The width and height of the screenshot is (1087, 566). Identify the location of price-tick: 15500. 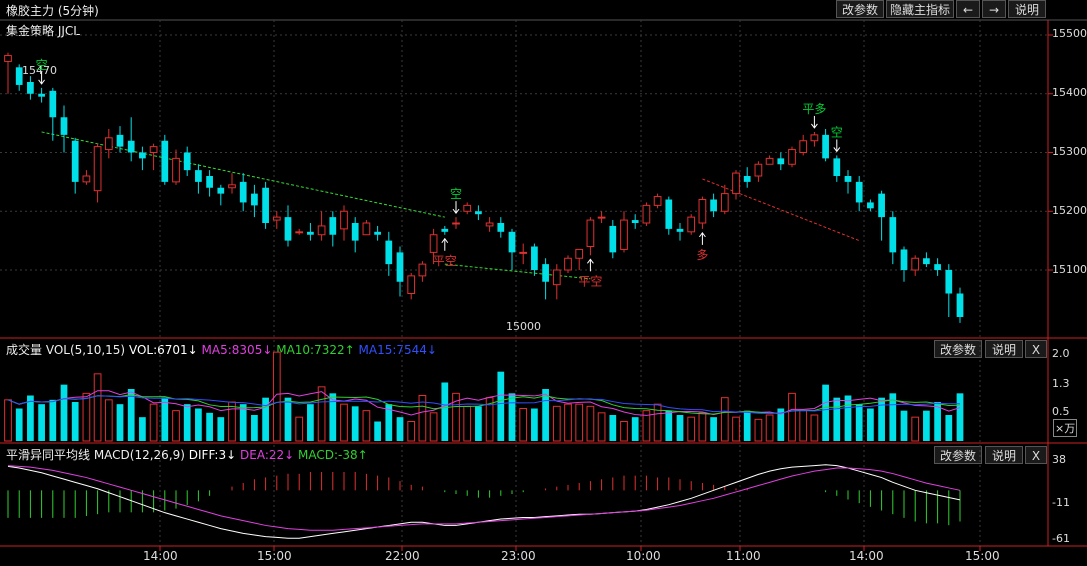
(1069, 33).